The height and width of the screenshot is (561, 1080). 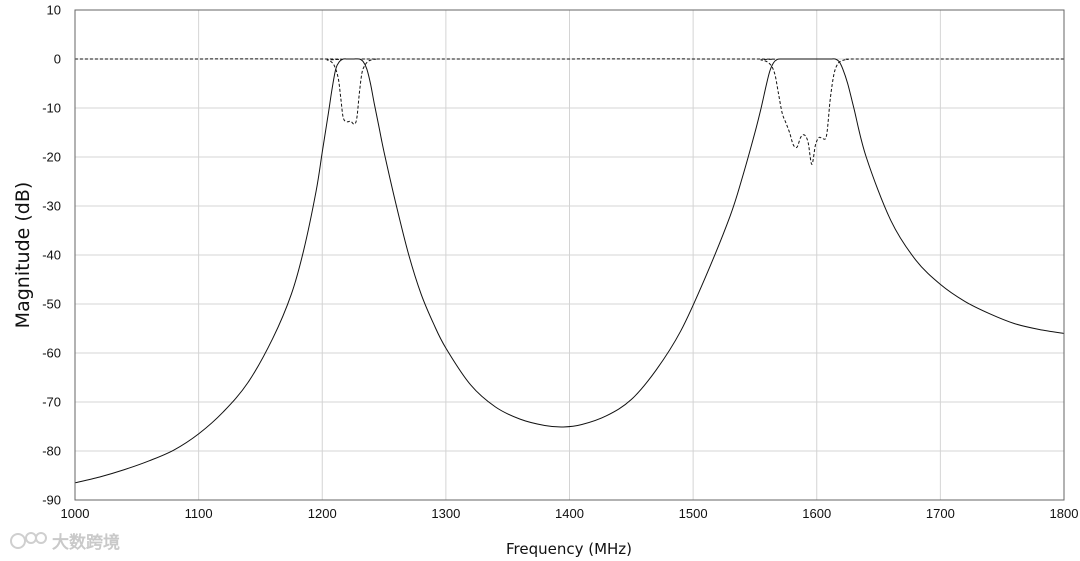 What do you see at coordinates (1064, 513) in the screenshot?
I see `x-tick-label: 1800` at bounding box center [1064, 513].